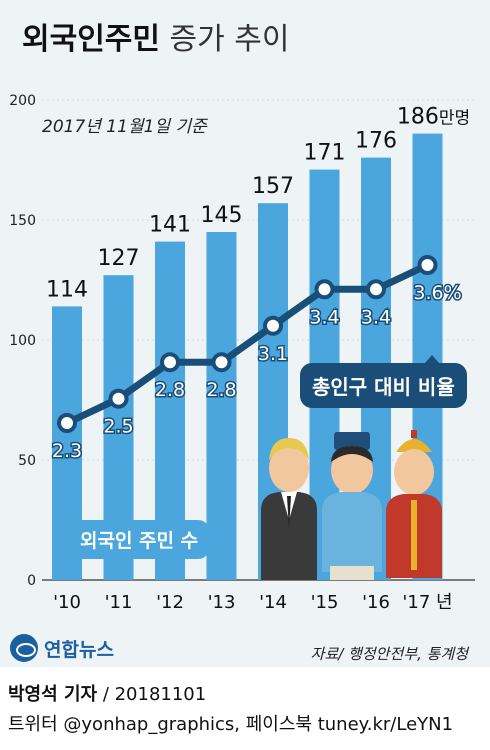  What do you see at coordinates (67, 289) in the screenshot?
I see `bar-value-label: 114` at bounding box center [67, 289].